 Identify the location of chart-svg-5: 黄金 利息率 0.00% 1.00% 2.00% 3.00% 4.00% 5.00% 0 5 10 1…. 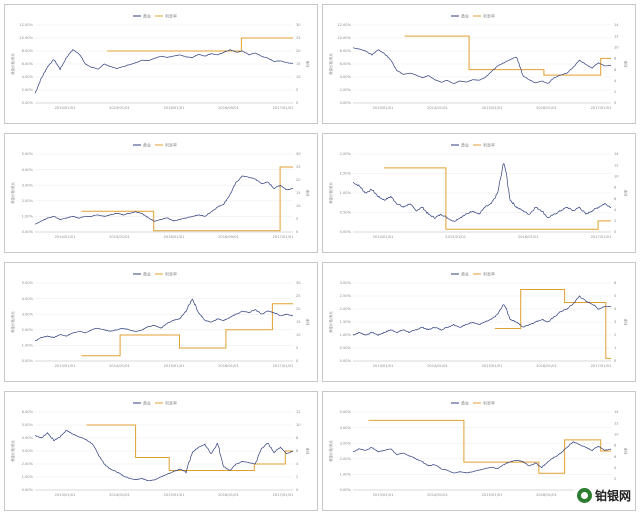
(160, 319).